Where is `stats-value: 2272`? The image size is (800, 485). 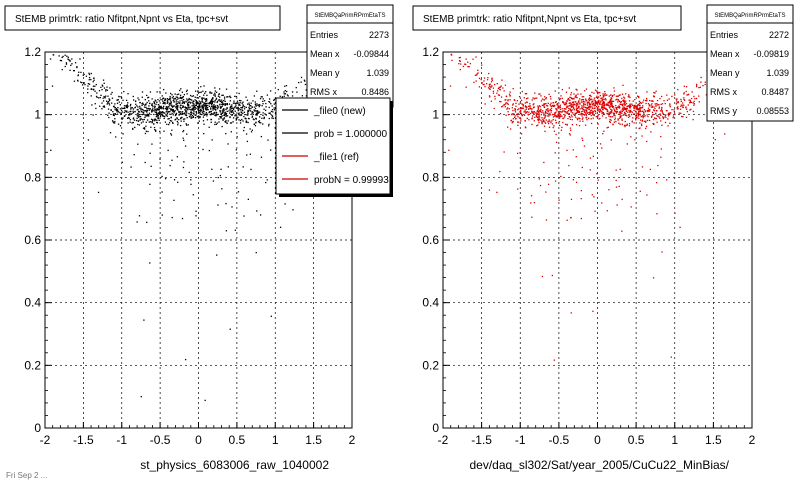 stats-value: 2272 is located at coordinates (779, 35).